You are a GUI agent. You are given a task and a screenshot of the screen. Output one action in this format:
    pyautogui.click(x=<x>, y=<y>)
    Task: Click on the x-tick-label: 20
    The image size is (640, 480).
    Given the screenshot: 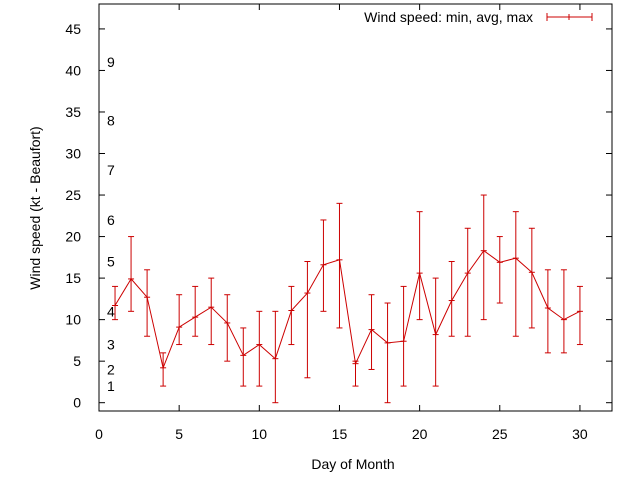 What is the action you would take?
    pyautogui.click(x=420, y=434)
    